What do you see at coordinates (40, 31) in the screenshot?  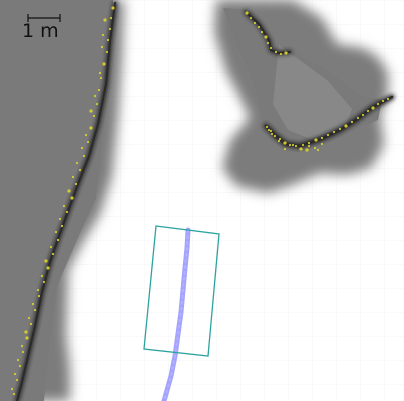 I see `scale-label: 1 m` at bounding box center [40, 31].